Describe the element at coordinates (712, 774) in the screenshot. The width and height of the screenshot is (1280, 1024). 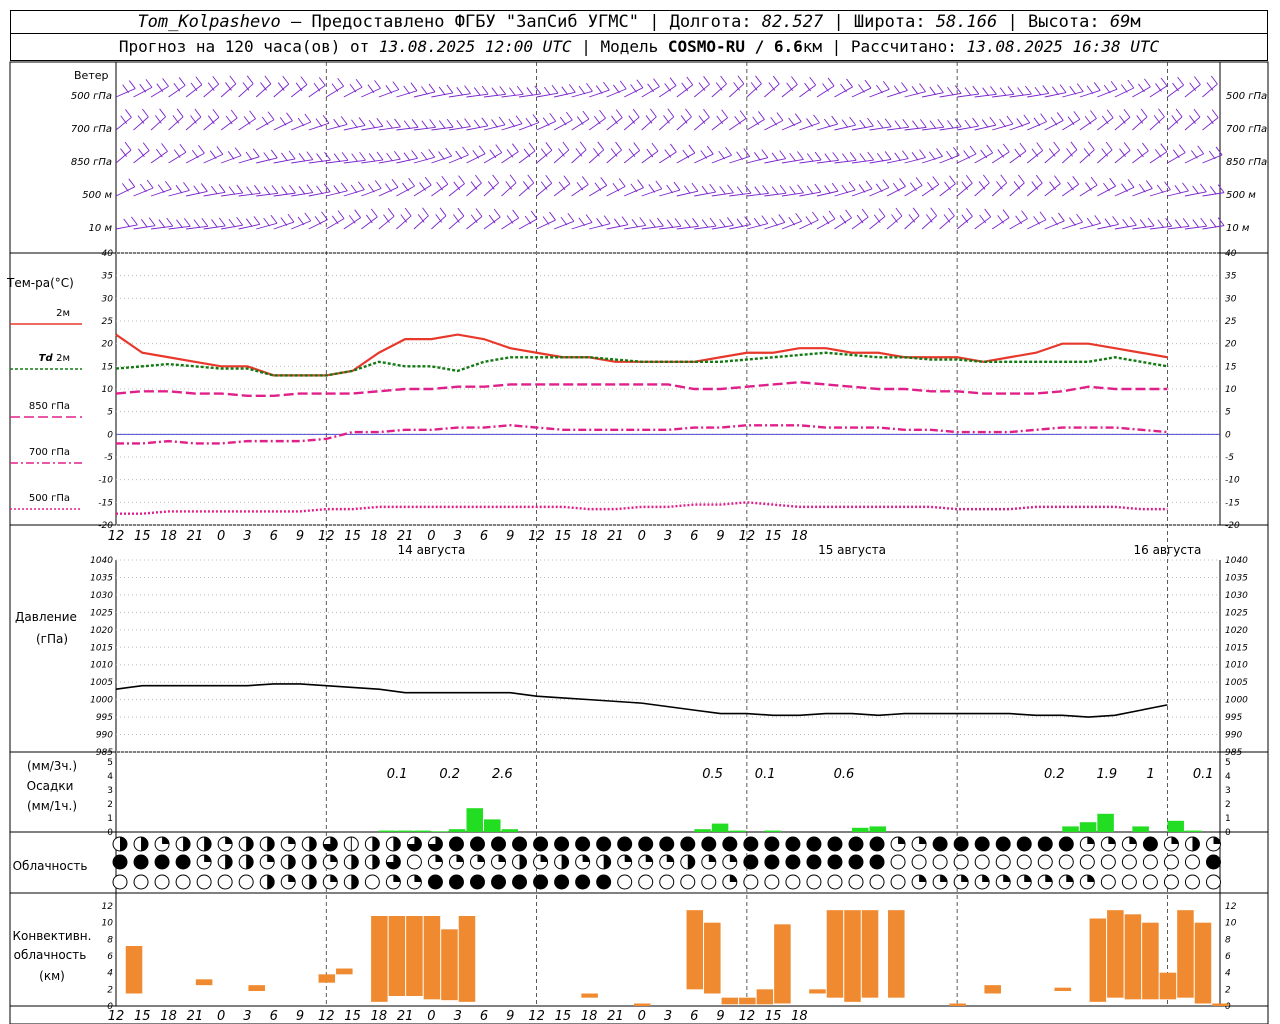
I see `precip-total: 0.5` at that location.